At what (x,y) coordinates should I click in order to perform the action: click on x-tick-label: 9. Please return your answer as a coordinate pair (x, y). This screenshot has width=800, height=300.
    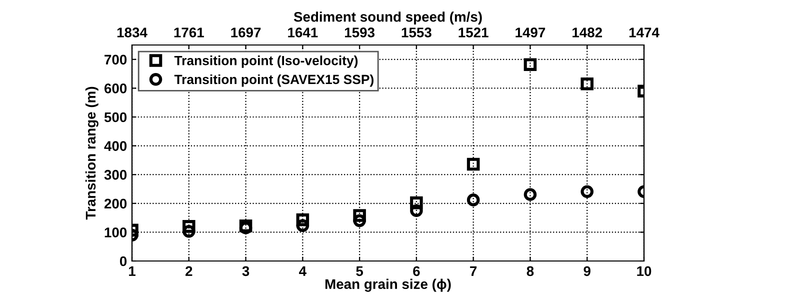
    Looking at the image, I should click on (587, 271).